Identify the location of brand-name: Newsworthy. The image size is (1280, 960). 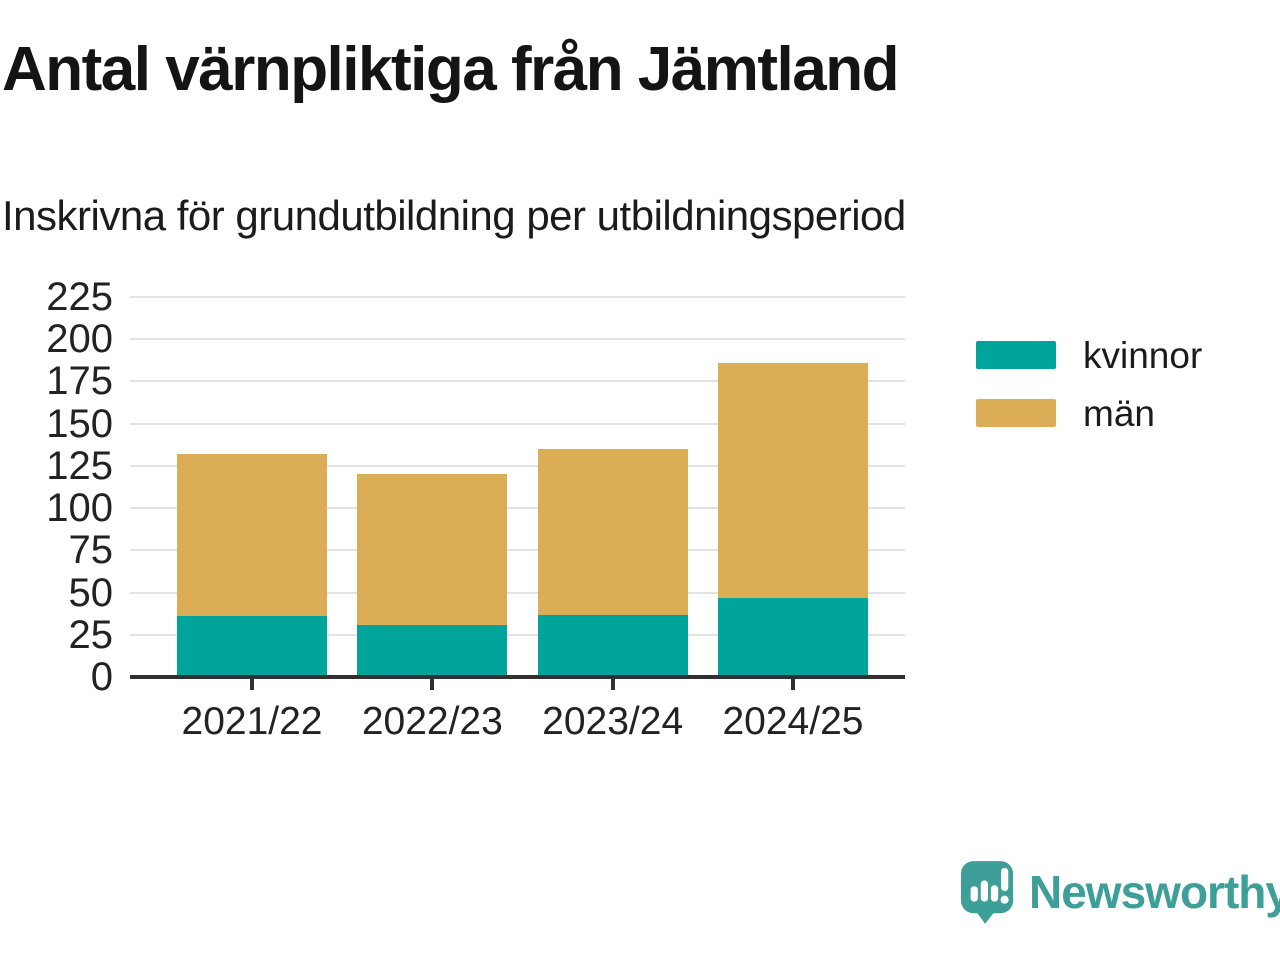
(1154, 892).